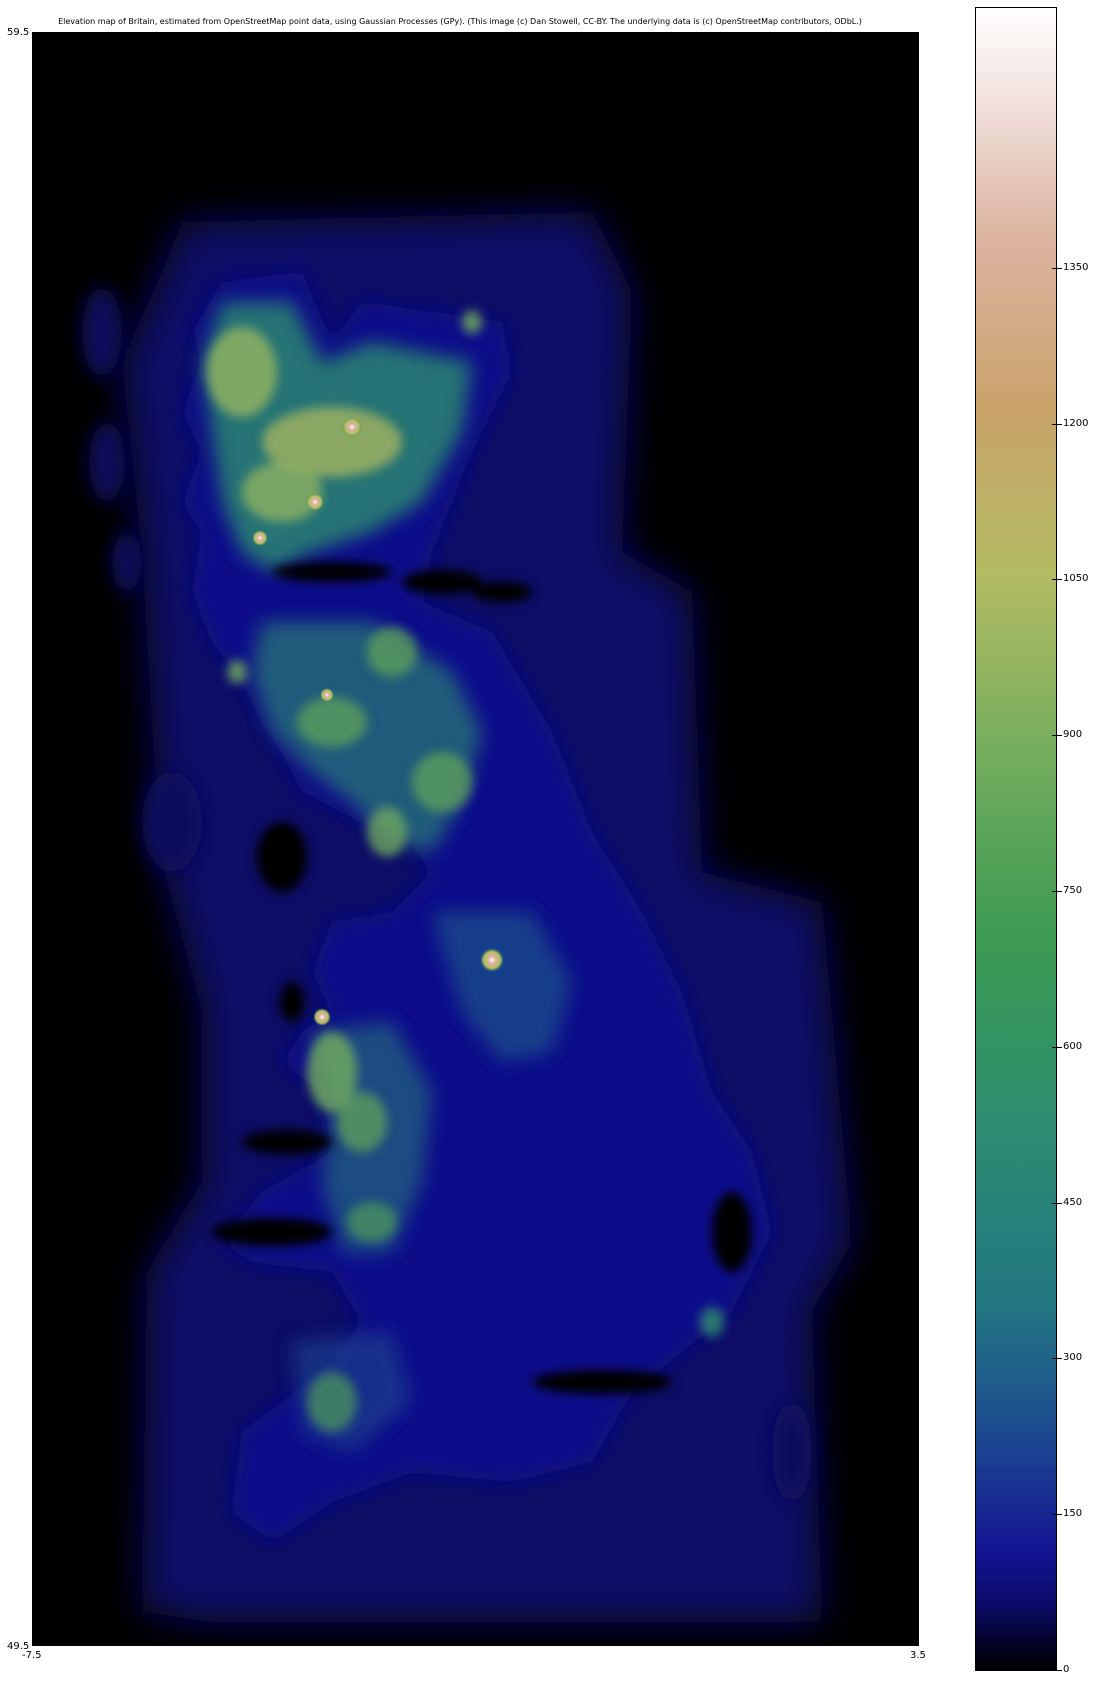  I want to click on colorbar-tick-label: 300, so click(1073, 1358).